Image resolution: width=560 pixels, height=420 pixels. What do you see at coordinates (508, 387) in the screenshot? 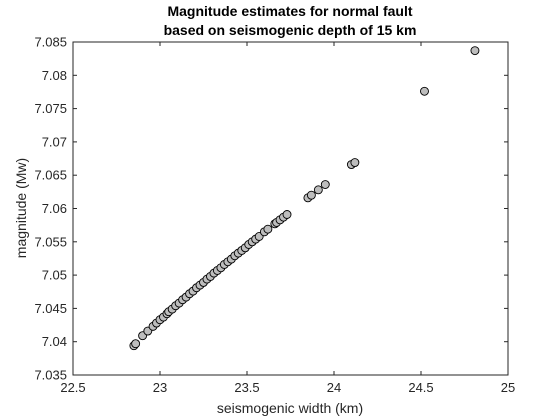
I see `x-tick-label: 25` at bounding box center [508, 387].